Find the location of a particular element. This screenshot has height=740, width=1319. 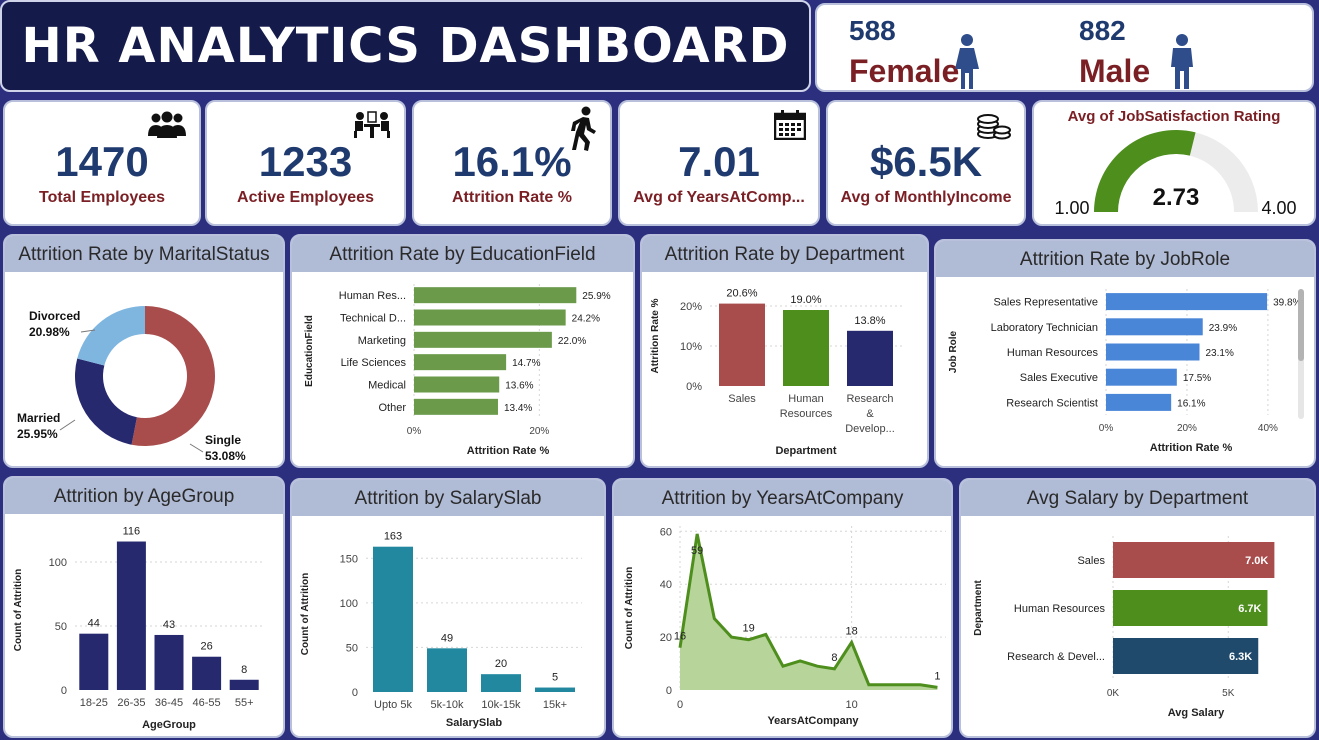

data-label: 16 is located at coordinates (680, 637).